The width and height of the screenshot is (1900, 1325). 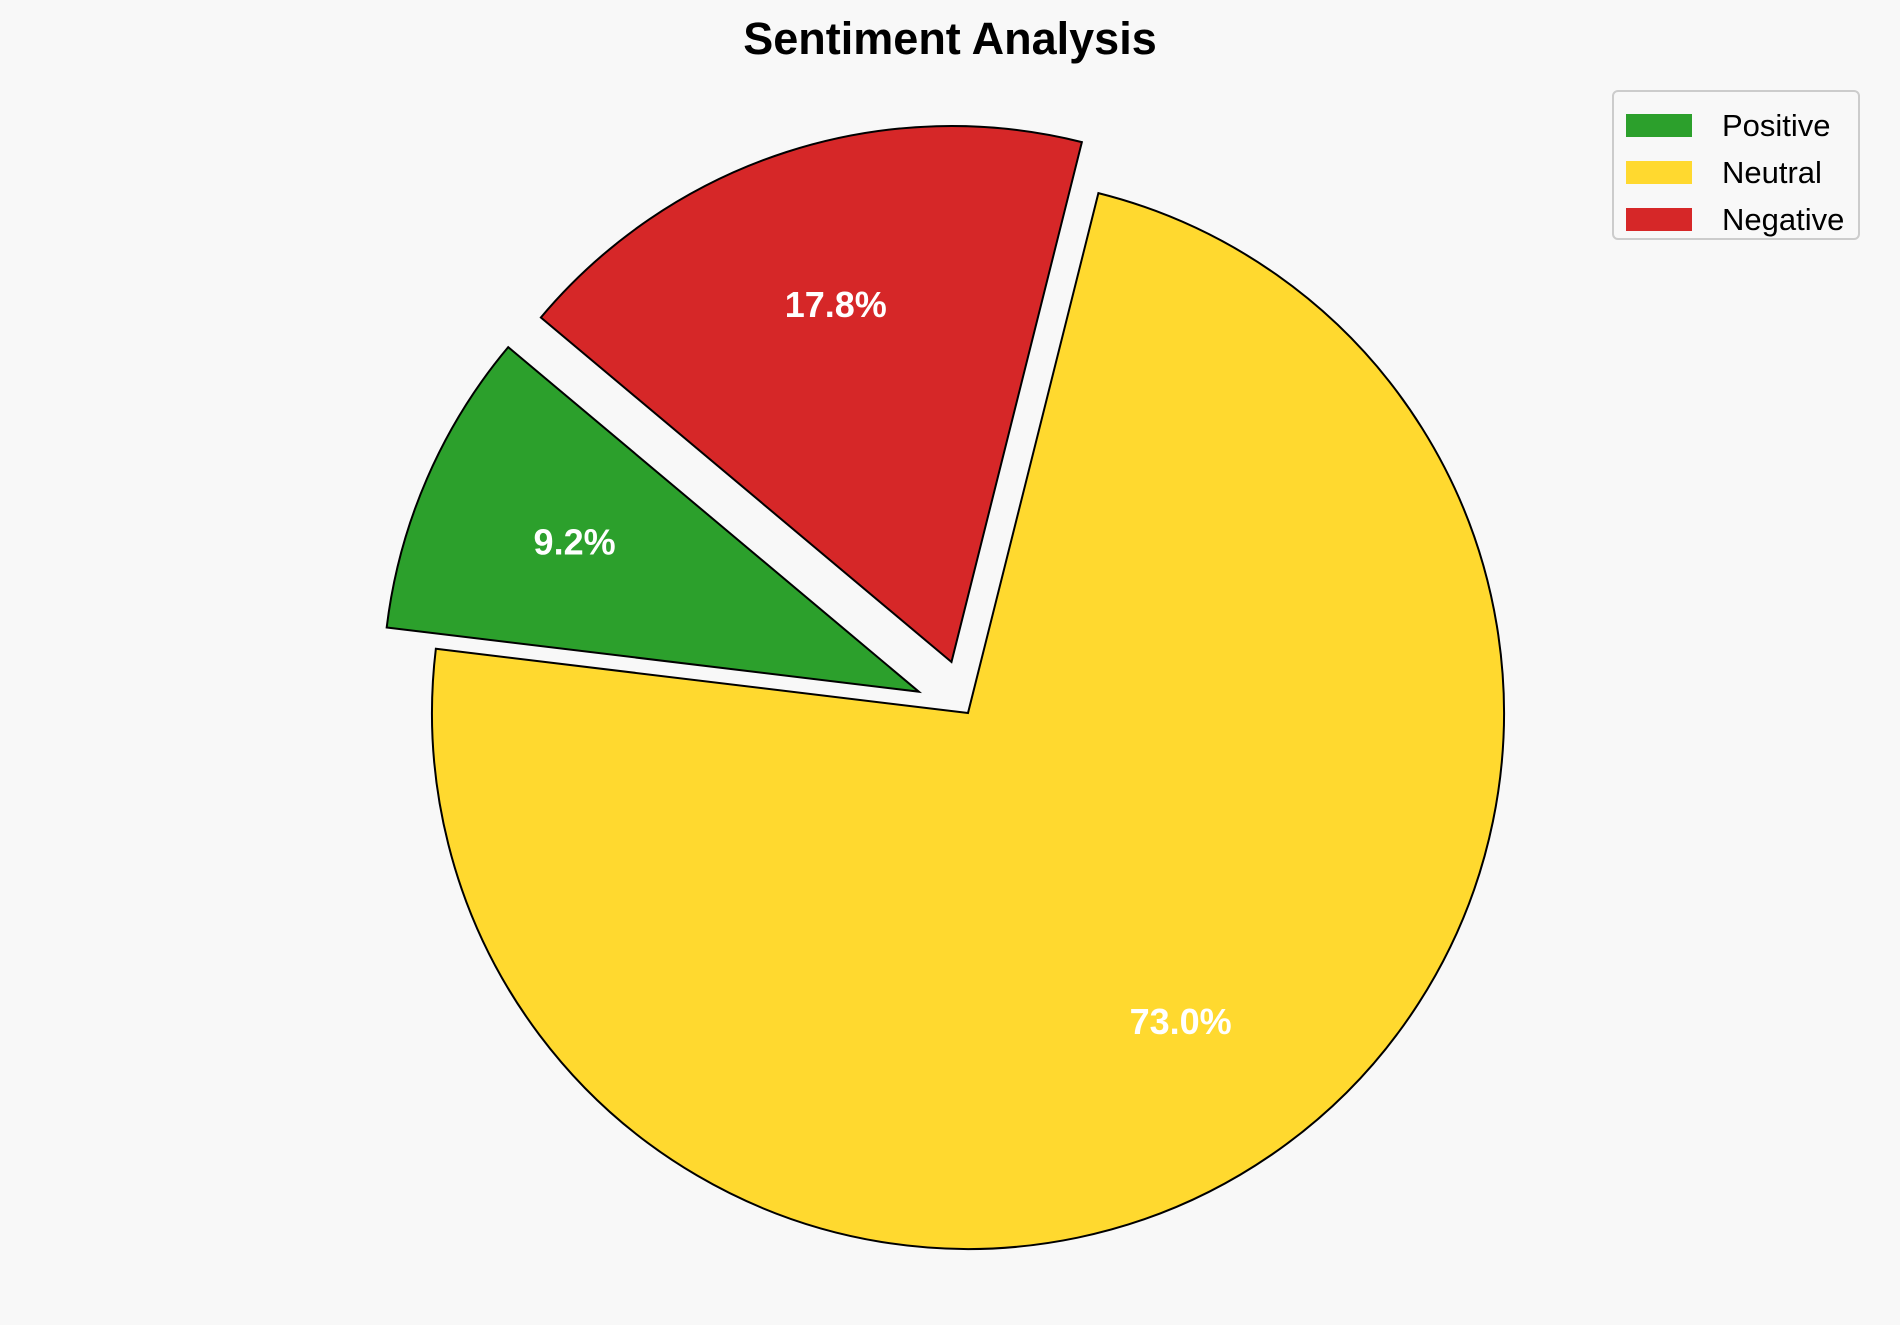 I want to click on legend-label: Positive, so click(x=1776, y=125).